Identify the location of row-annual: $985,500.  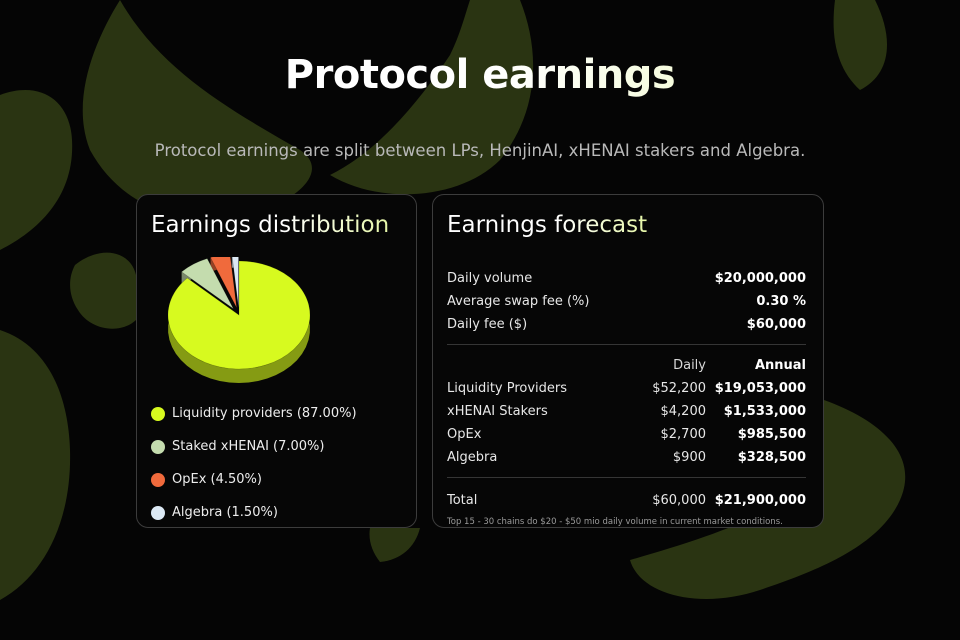
(771, 434).